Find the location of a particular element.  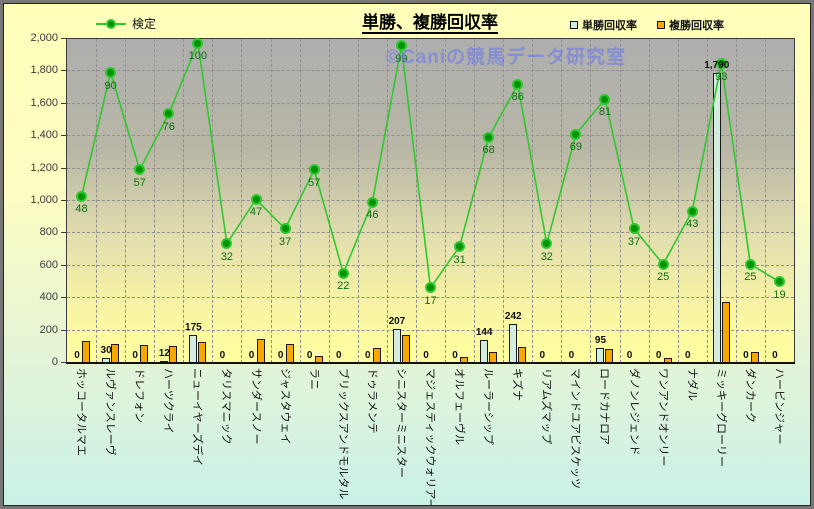

legend-fukusho: 複勝回収率 is located at coordinates (690, 25).